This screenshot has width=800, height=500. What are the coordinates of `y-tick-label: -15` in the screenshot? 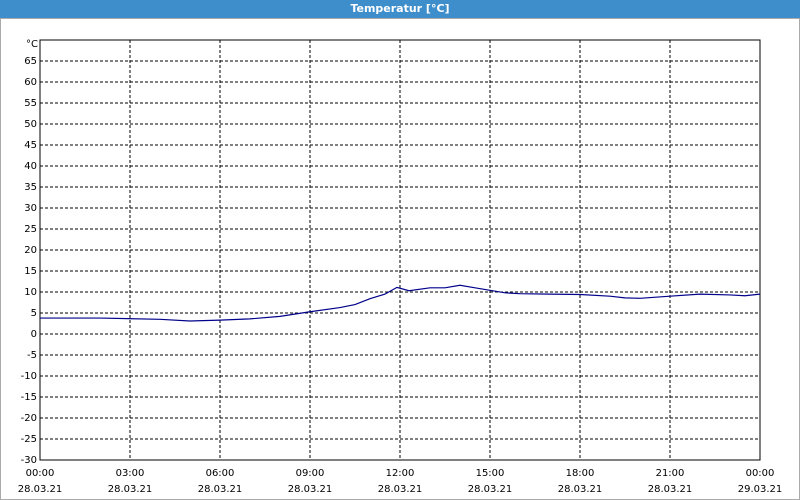 It's located at (29, 397).